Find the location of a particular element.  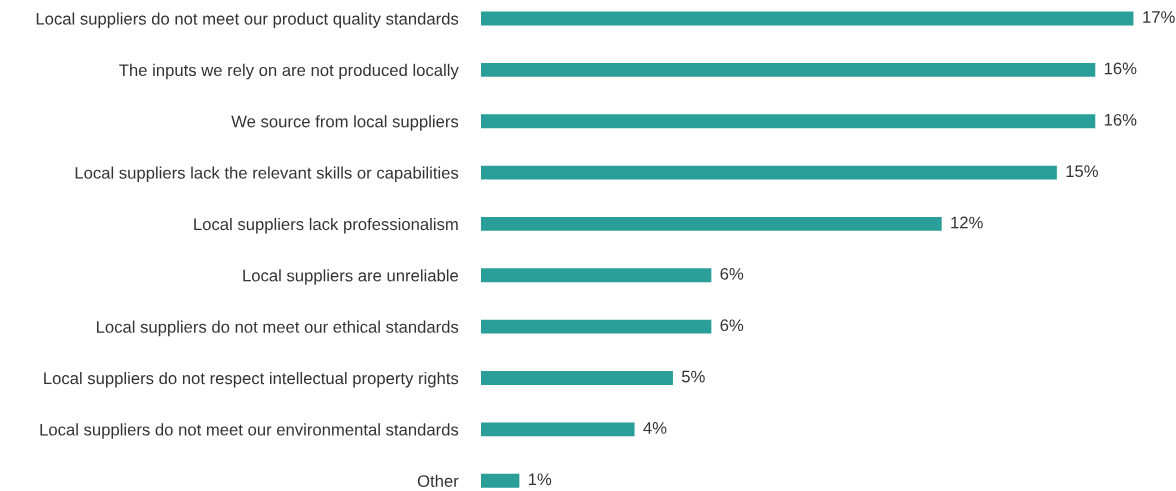

y-tick-label: The inputs we rely on are not produced locally is located at coordinates (289, 71).